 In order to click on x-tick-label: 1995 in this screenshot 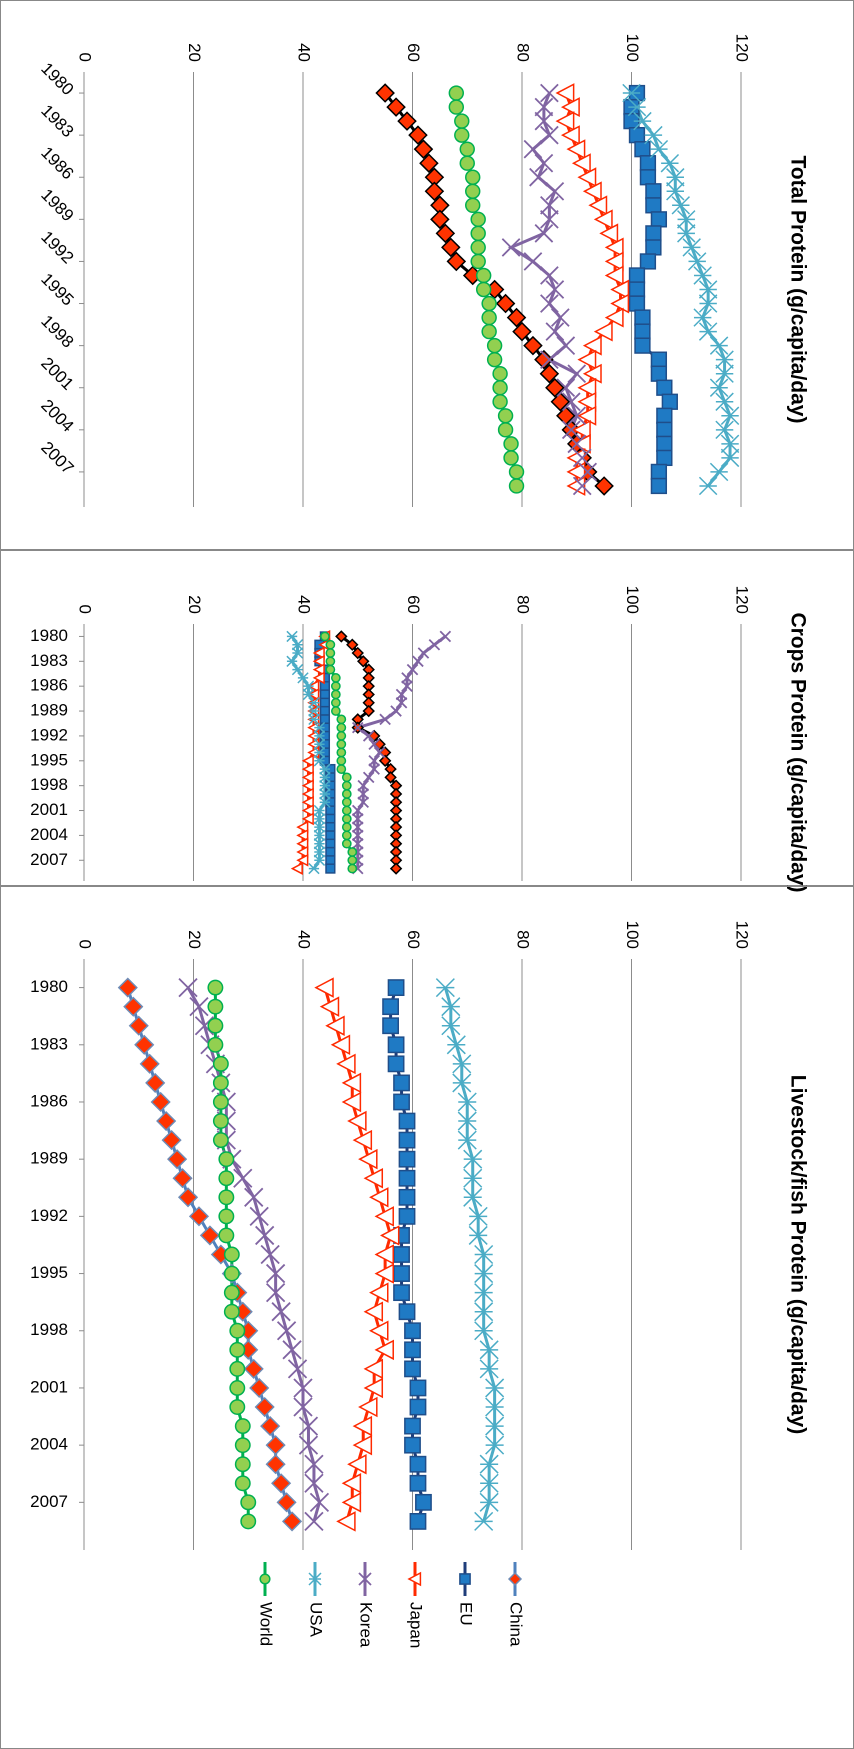, I will do `click(49, 759)`.